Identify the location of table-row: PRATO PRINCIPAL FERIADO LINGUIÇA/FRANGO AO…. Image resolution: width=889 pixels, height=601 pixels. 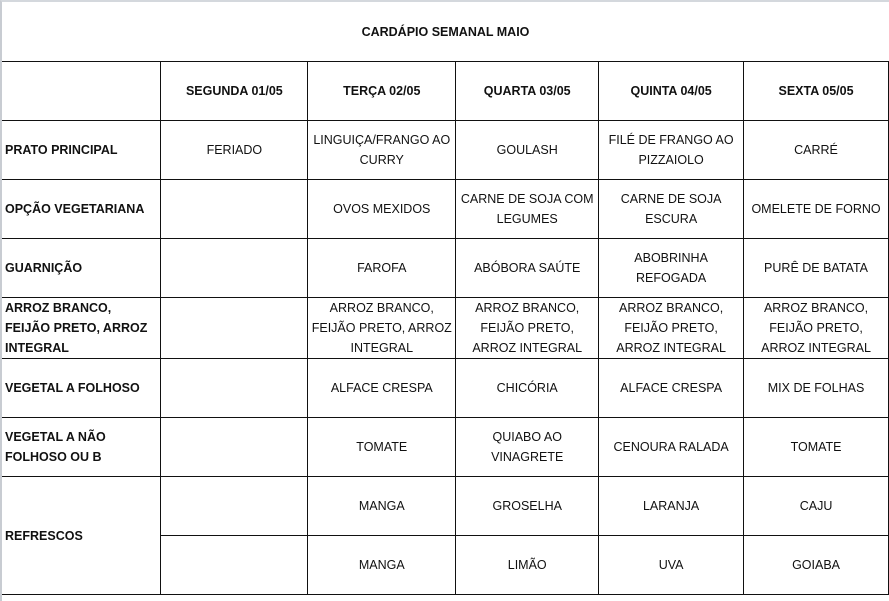
(445, 150).